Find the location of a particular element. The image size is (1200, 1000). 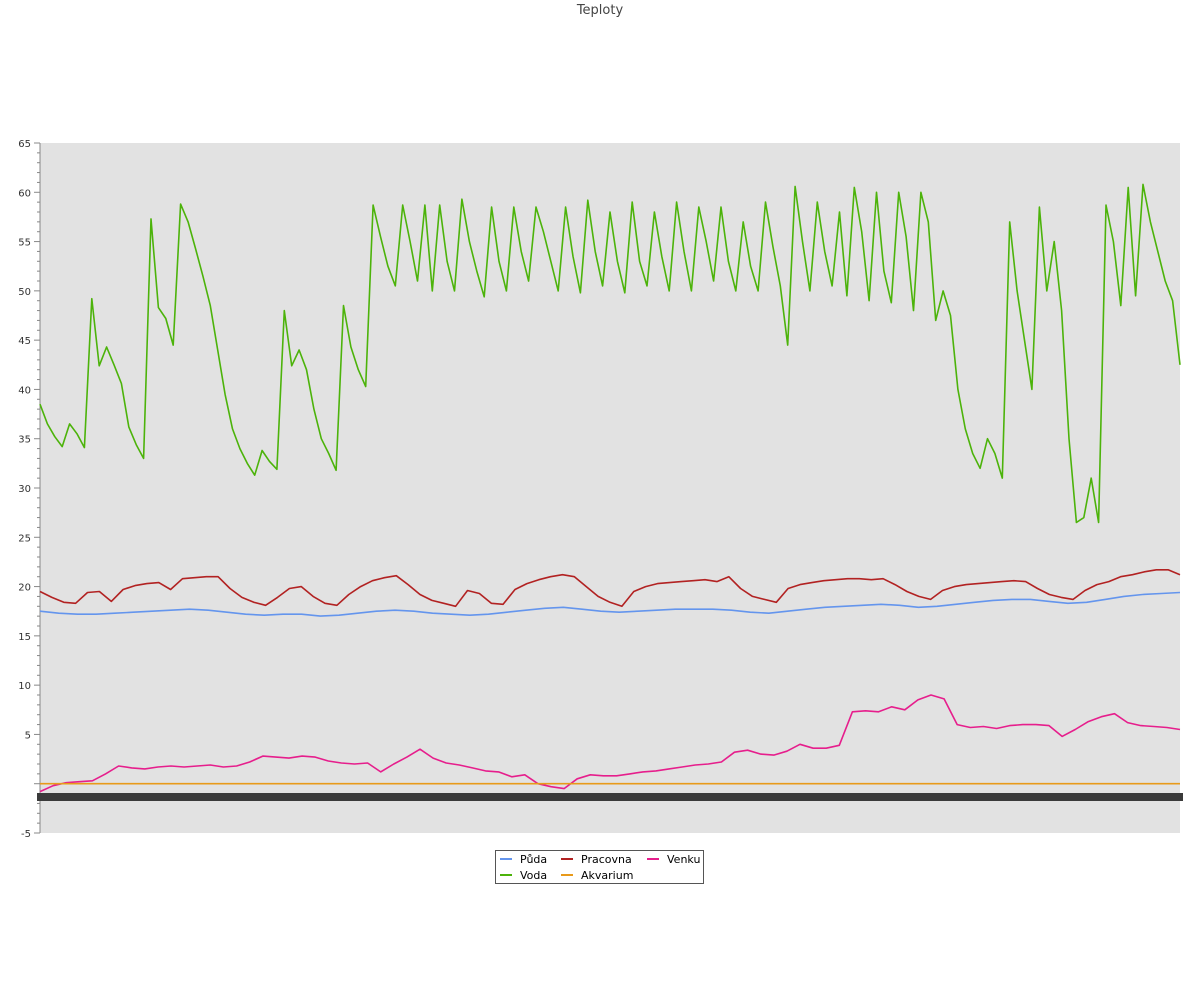

legend-label-puda: Půda is located at coordinates (534, 859).